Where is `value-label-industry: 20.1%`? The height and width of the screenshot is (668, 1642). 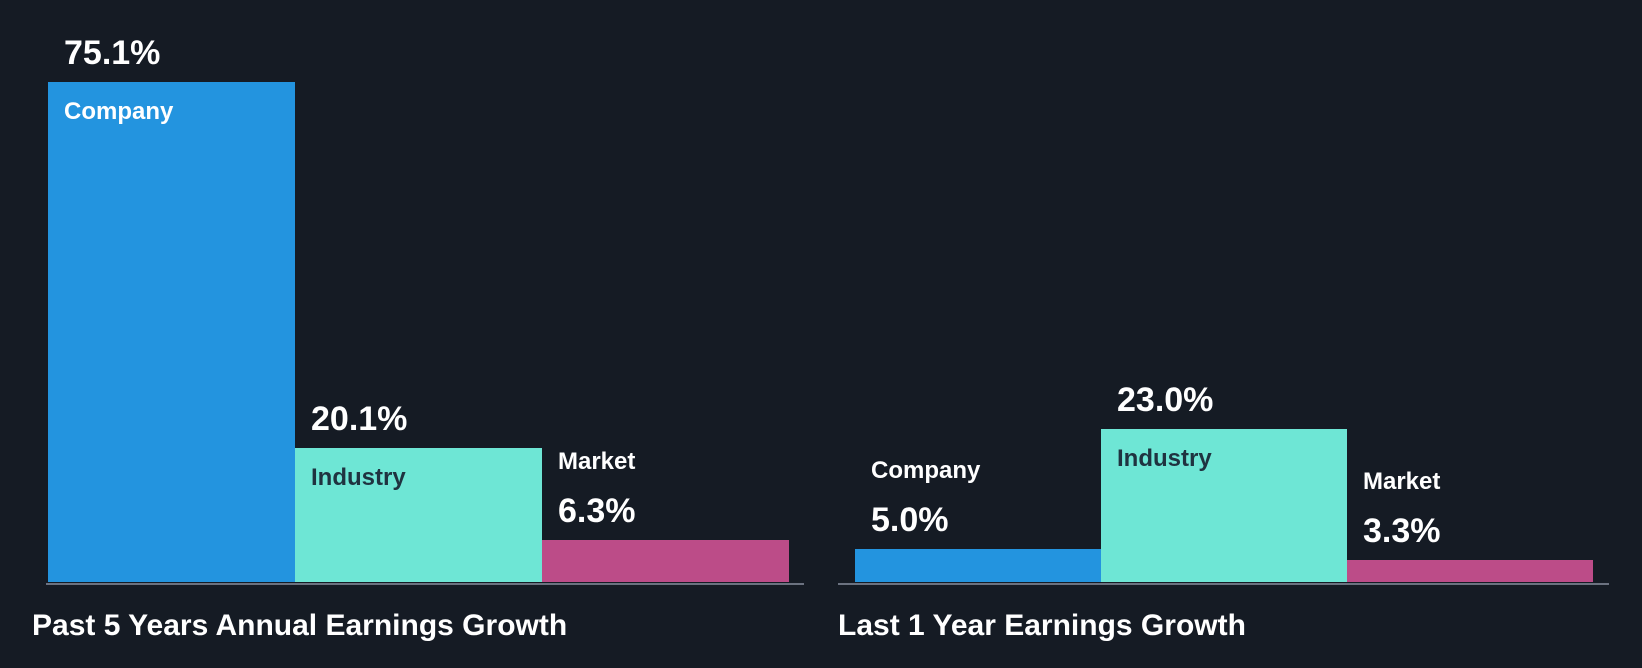
value-label-industry: 20.1% is located at coordinates (359, 419).